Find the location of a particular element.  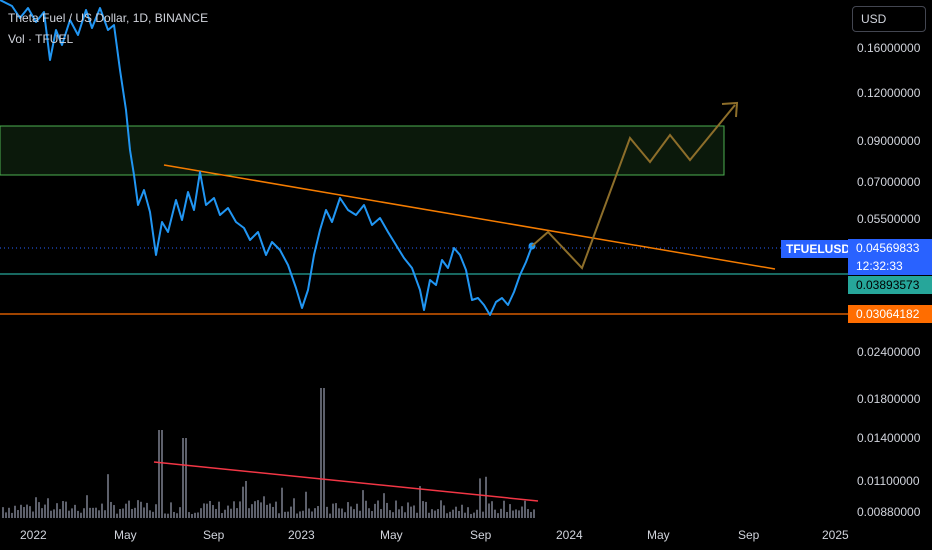

descending-trendline is located at coordinates (469, 217).